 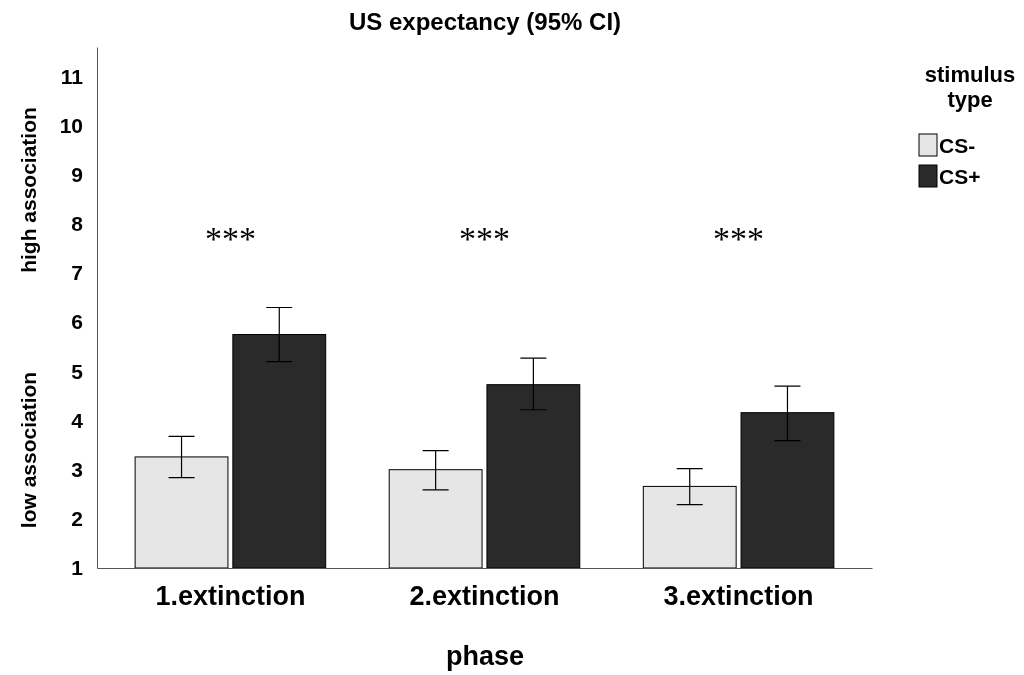 What do you see at coordinates (77, 469) in the screenshot?
I see `y-tick-label: 3` at bounding box center [77, 469].